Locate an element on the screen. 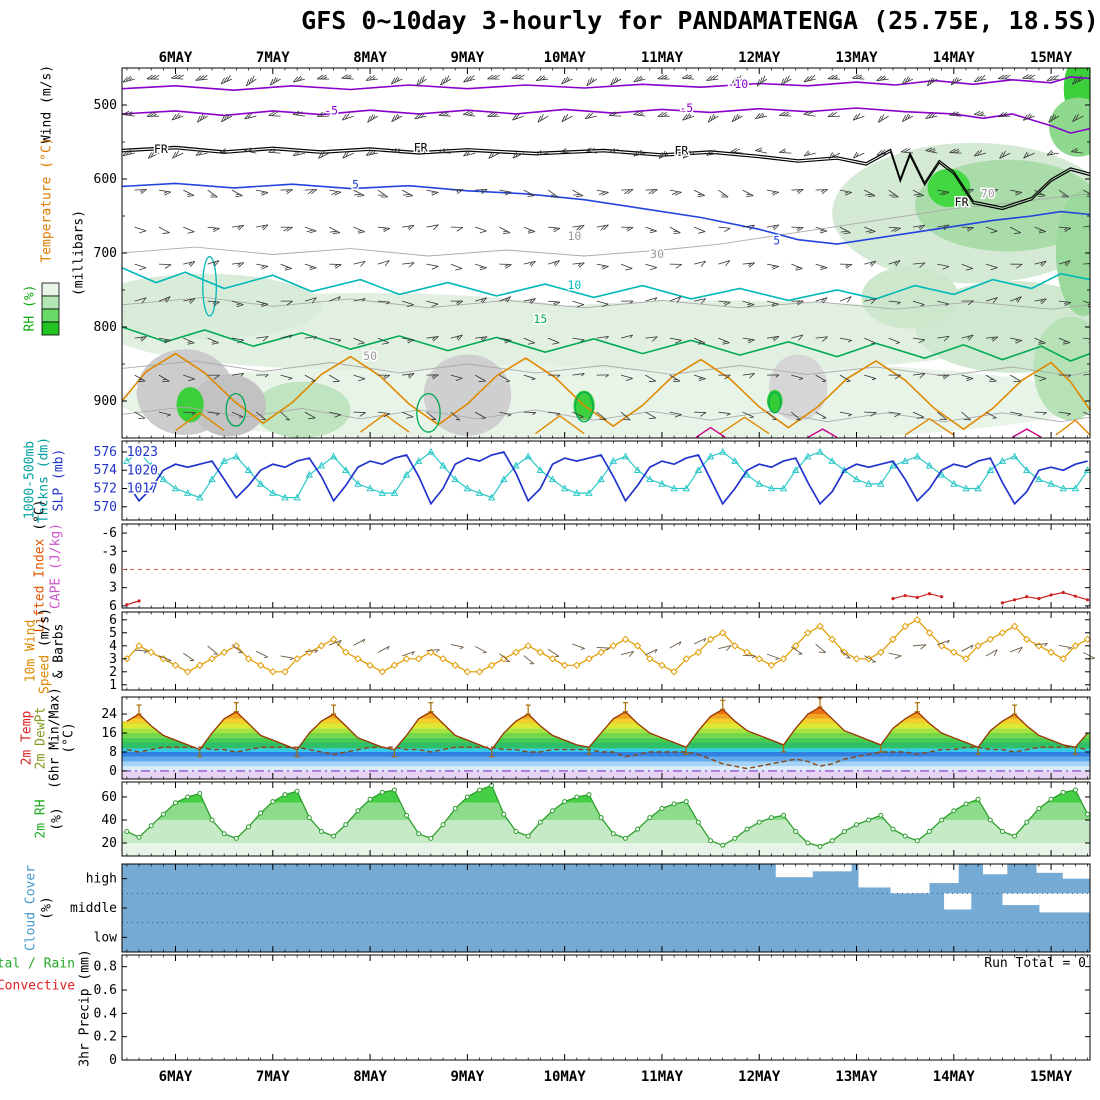 Image resolution: width=1100 pixels, height=1100 pixels. svg-text: 1017 is located at coordinates (142, 489).